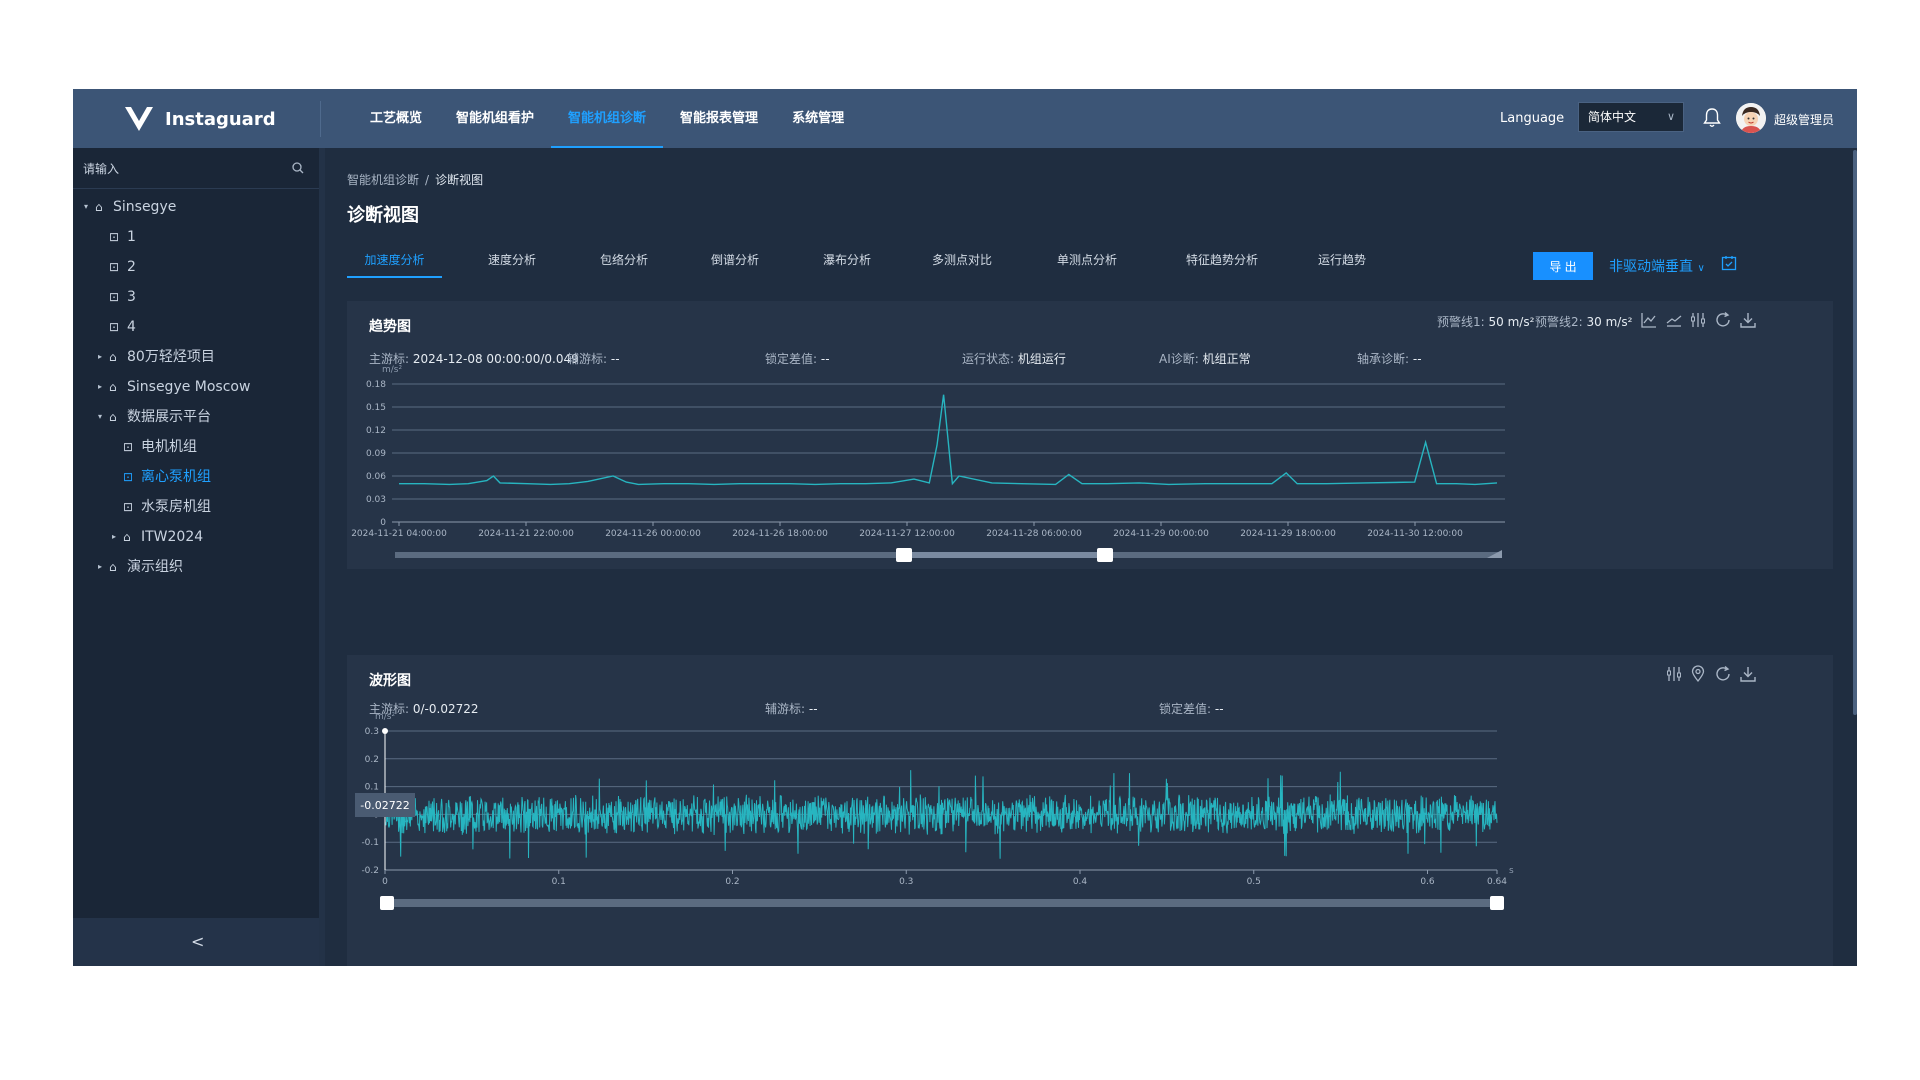 The height and width of the screenshot is (1080, 1920). I want to click on tab-single-point-analysis: 单测点分析, so click(1086, 260).